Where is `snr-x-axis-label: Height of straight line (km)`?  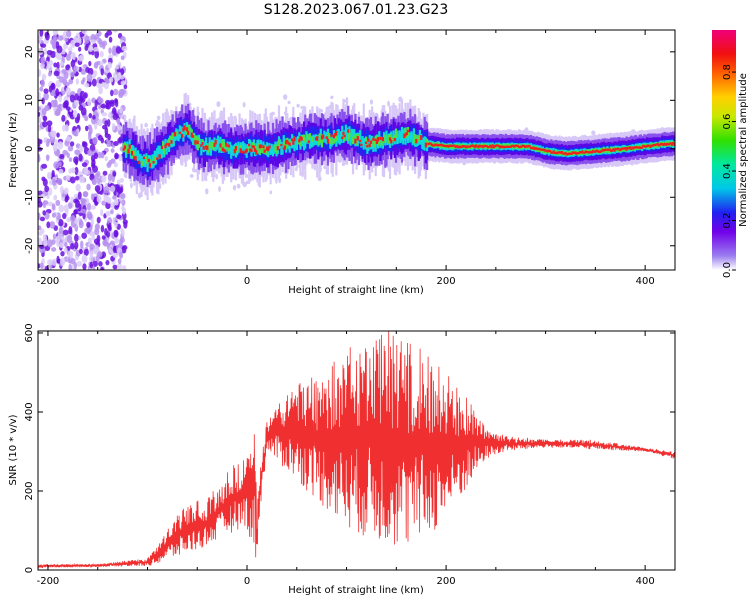 snr-x-axis-label: Height of straight line (km) is located at coordinates (356, 590).